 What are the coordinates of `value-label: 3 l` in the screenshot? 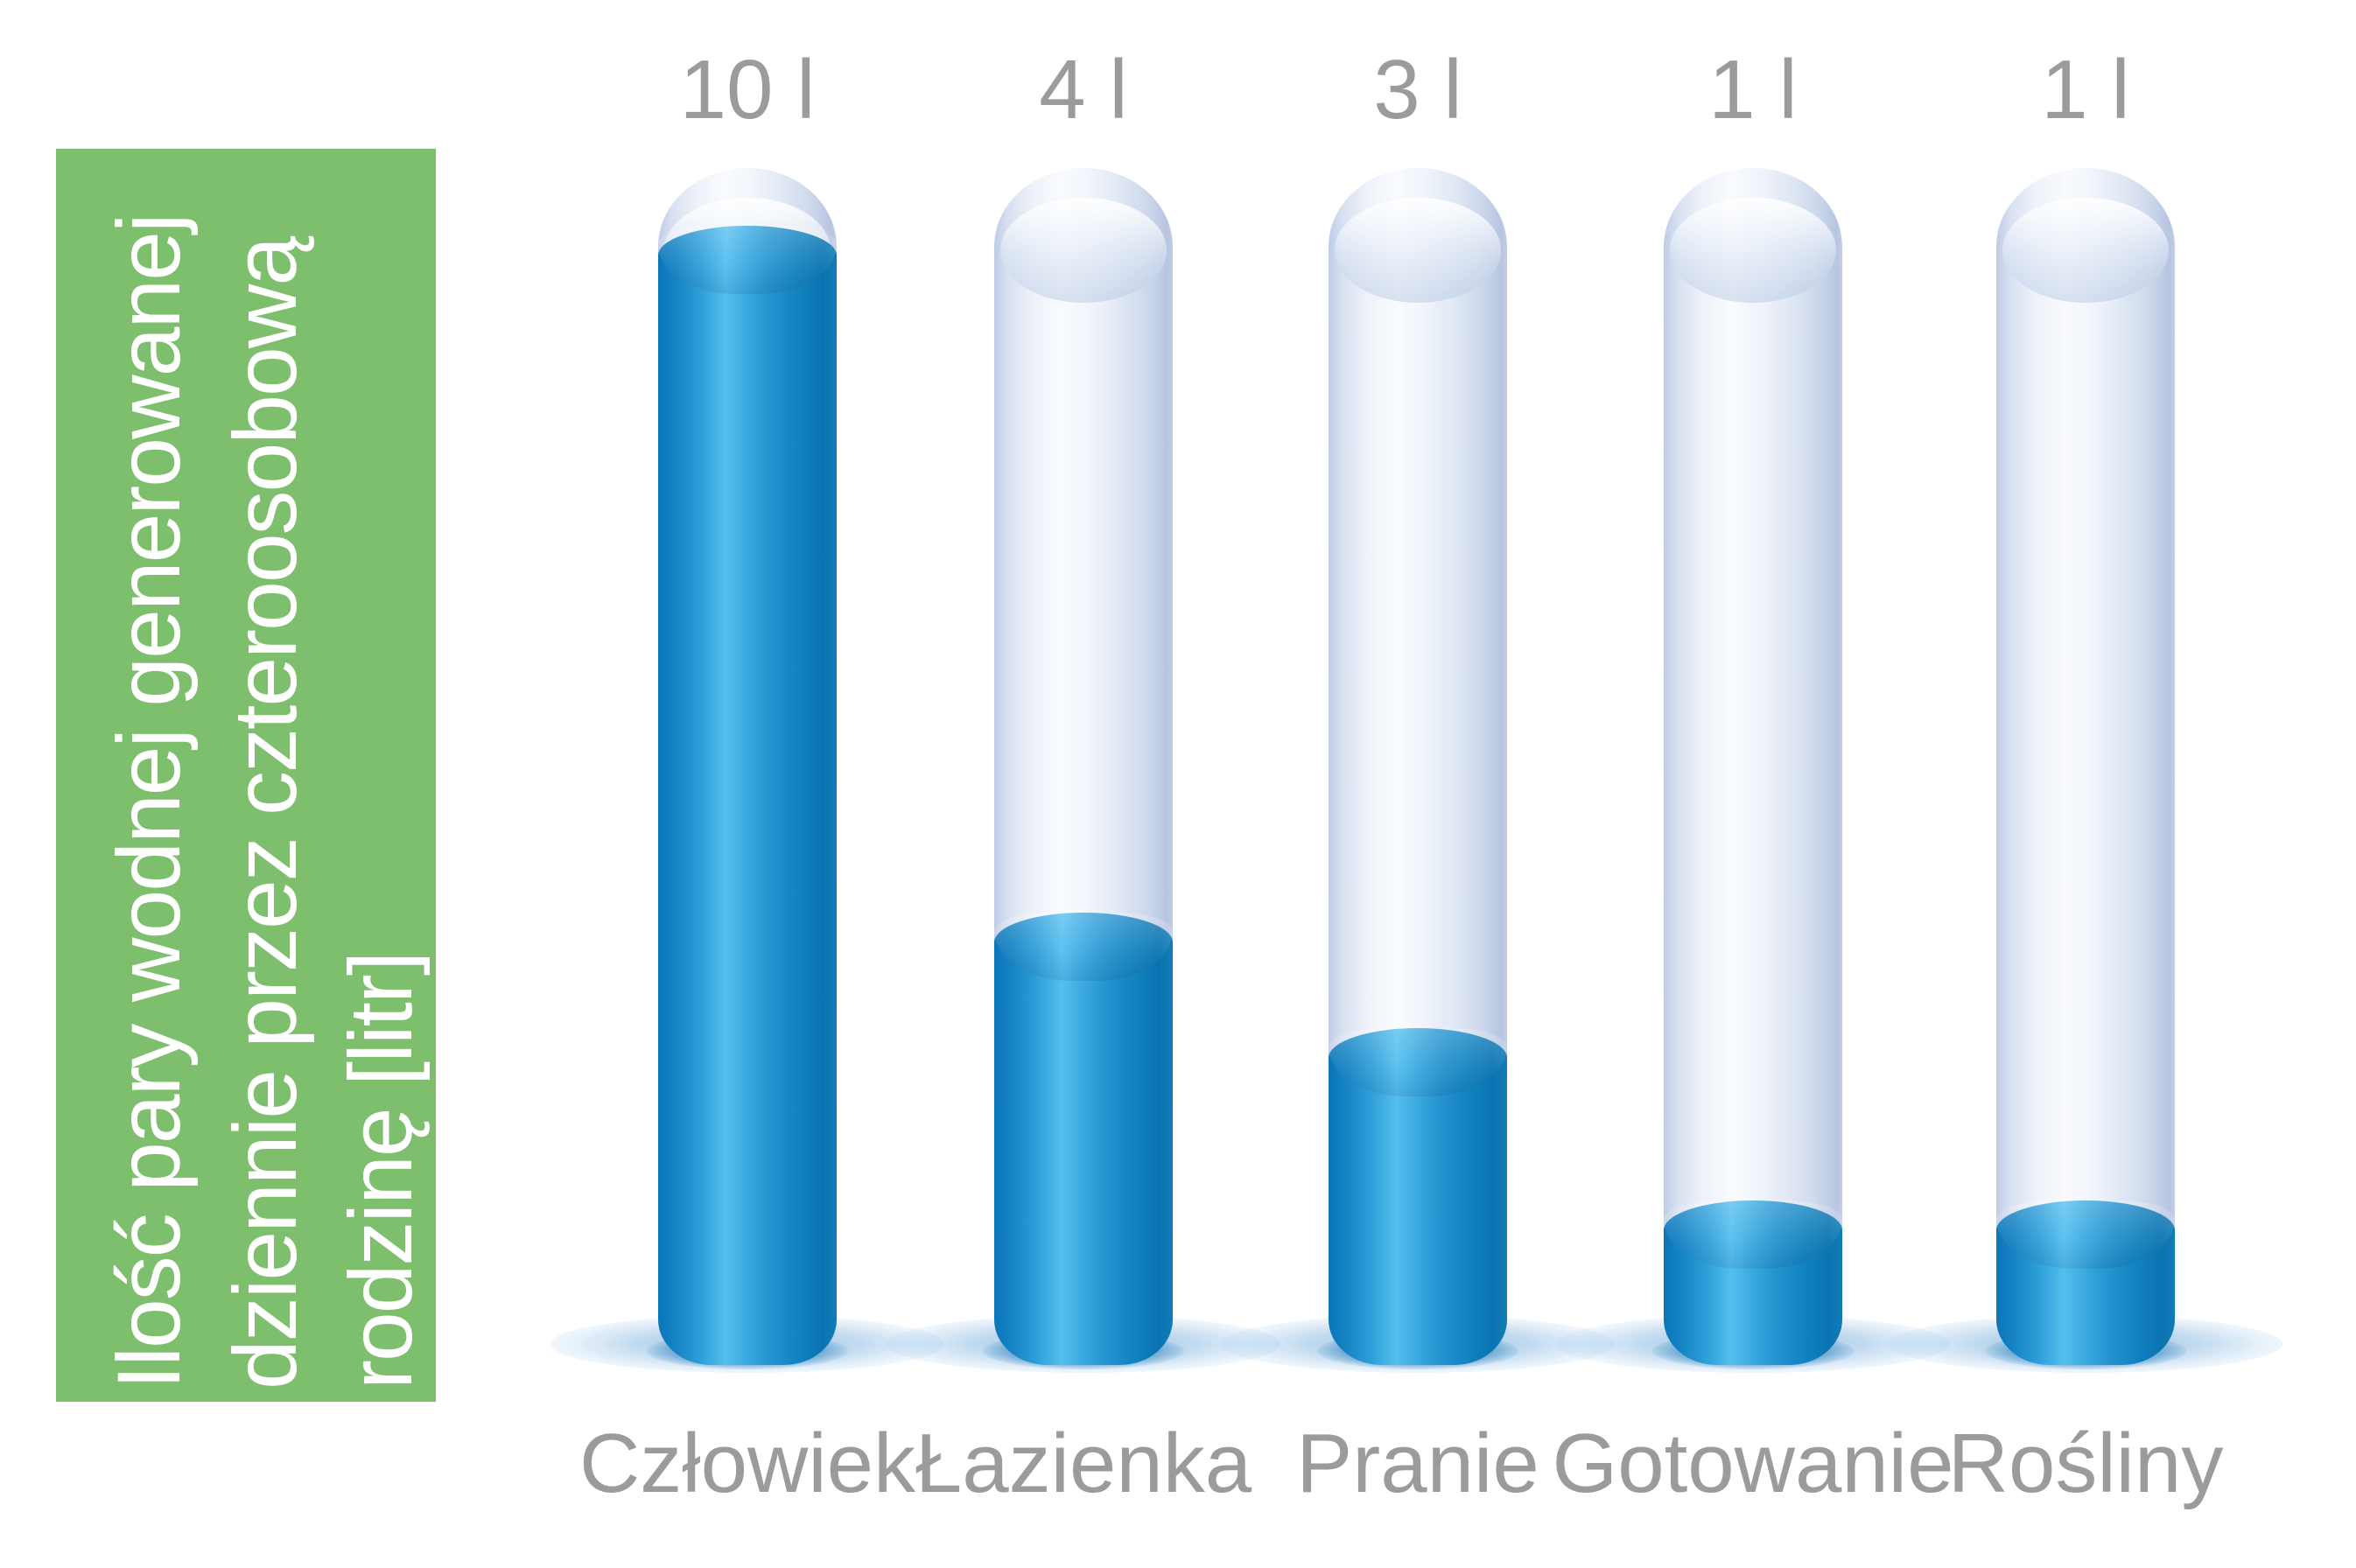 It's located at (1417, 89).